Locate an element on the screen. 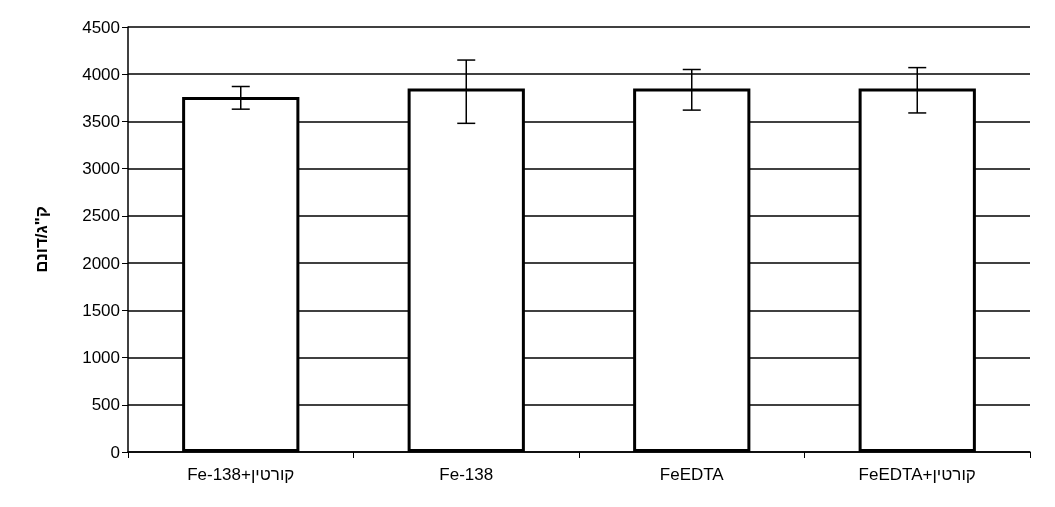 The image size is (1055, 507). y-tick-label: 500 is located at coordinates (105, 405).